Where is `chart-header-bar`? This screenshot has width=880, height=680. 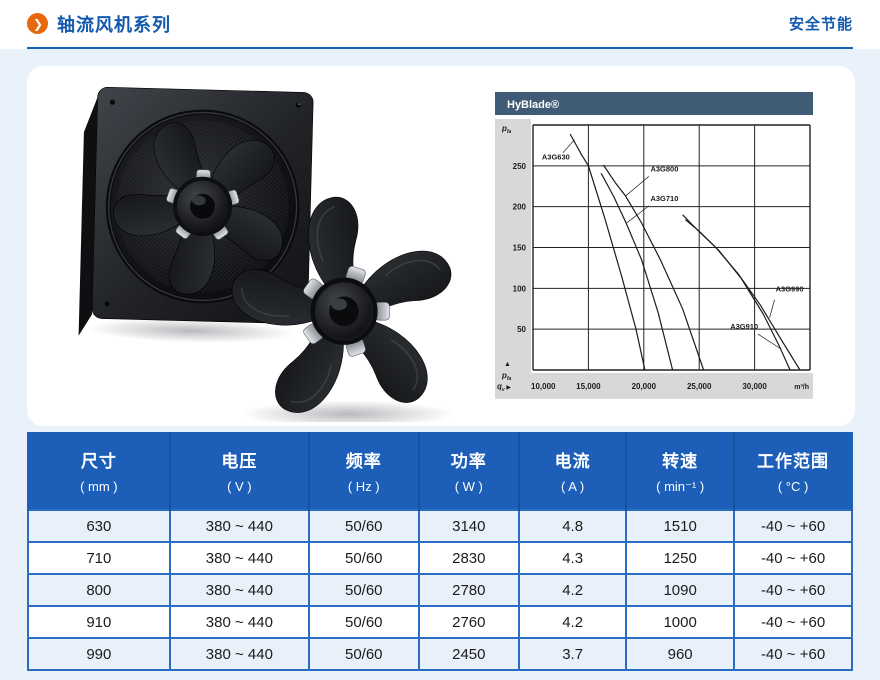 chart-header-bar is located at coordinates (654, 103).